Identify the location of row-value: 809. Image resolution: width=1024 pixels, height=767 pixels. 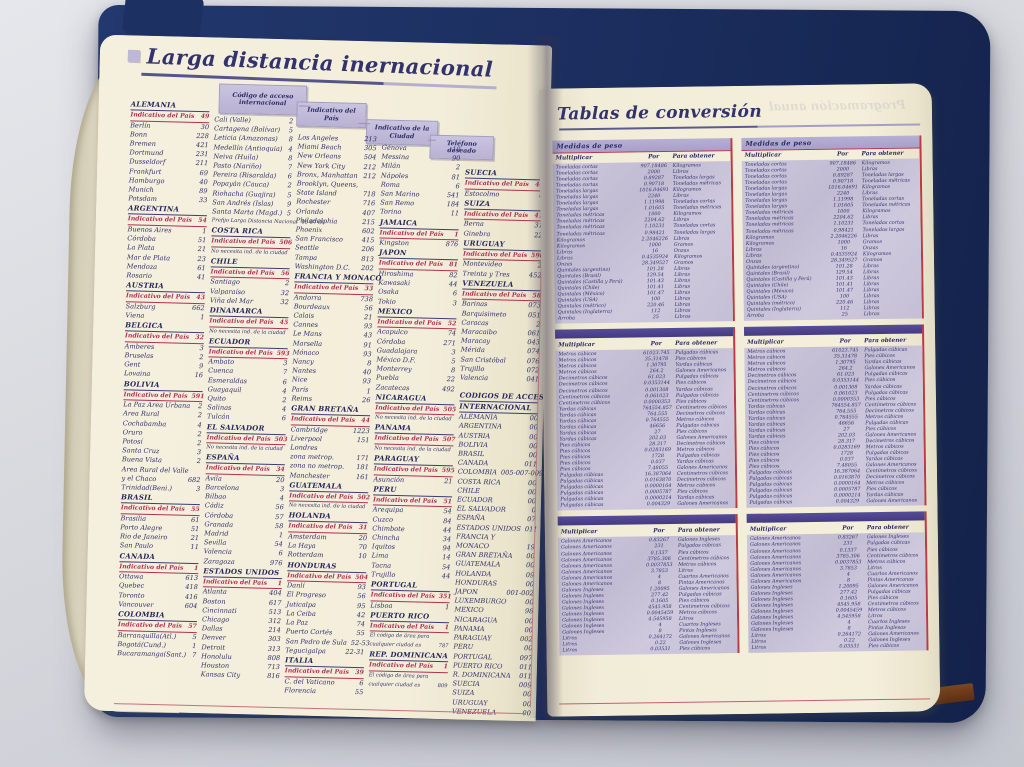
(442, 686).